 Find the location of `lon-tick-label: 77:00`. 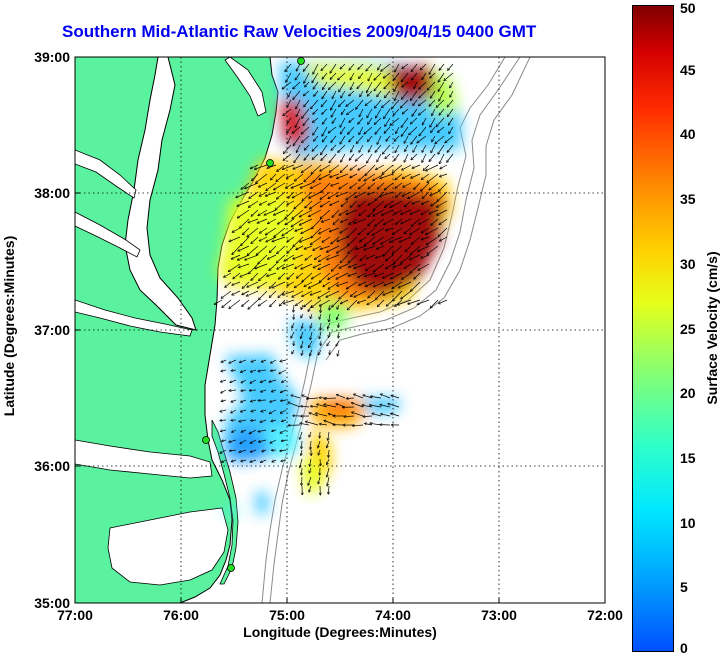

lon-tick-label: 77:00 is located at coordinates (75, 615).